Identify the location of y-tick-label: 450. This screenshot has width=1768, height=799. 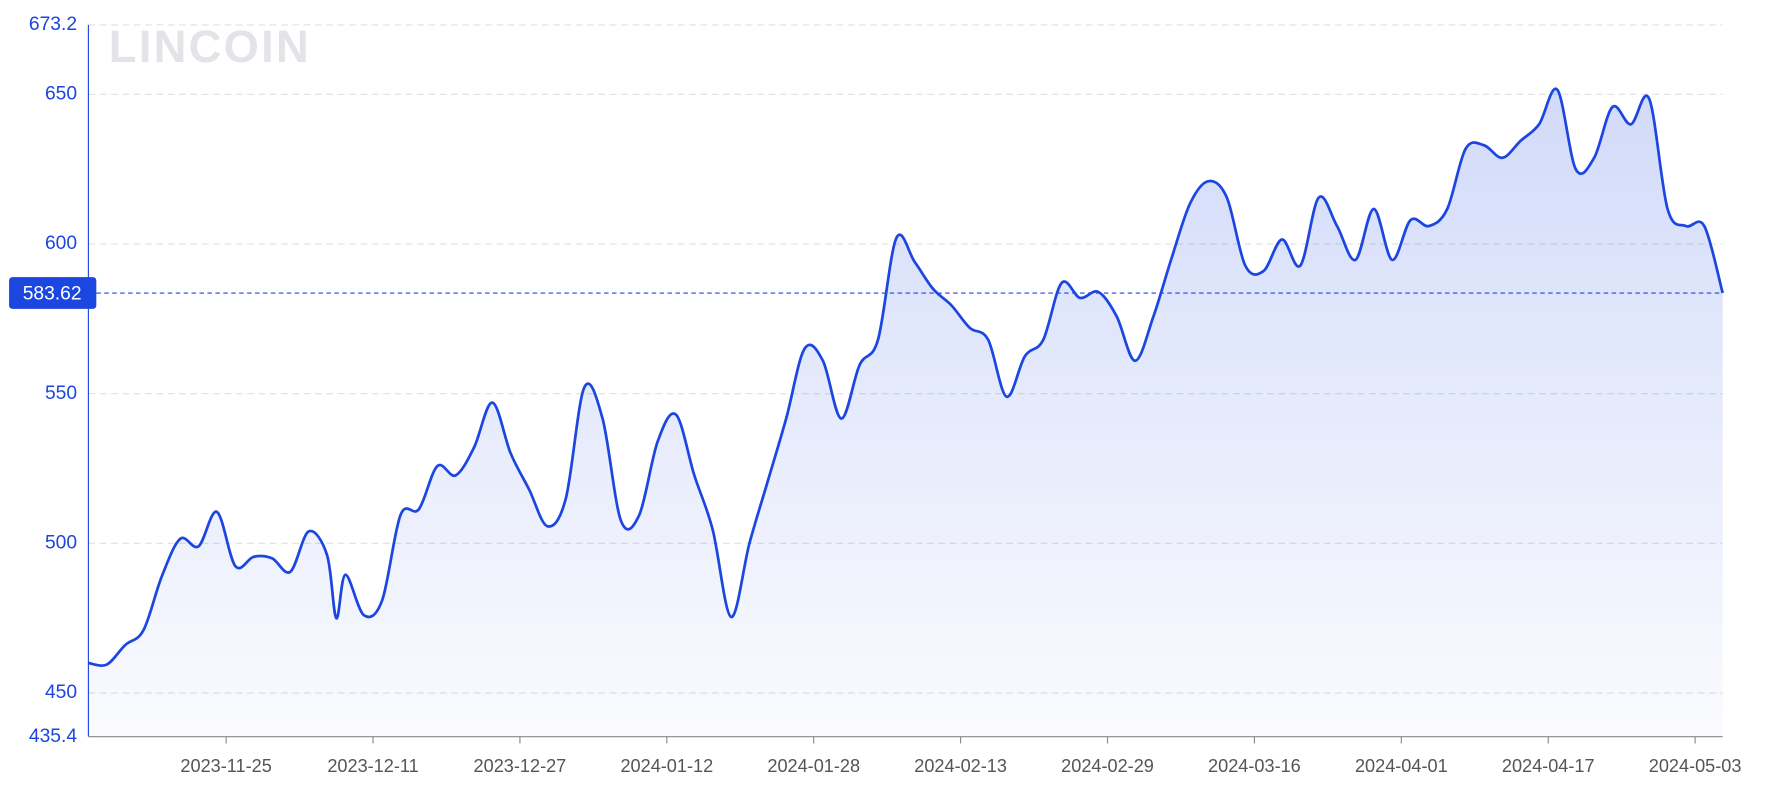
(61, 692).